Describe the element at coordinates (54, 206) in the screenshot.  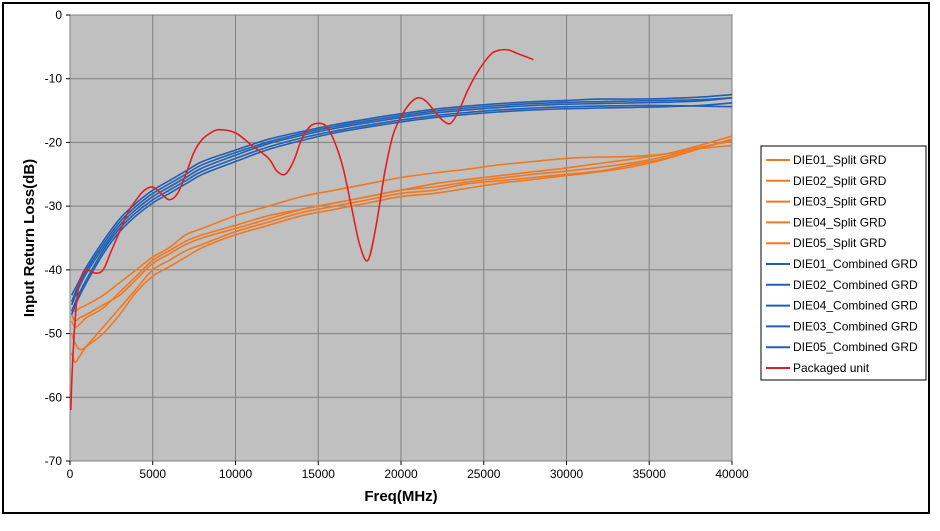
I see `y-tick-label: -30` at that location.